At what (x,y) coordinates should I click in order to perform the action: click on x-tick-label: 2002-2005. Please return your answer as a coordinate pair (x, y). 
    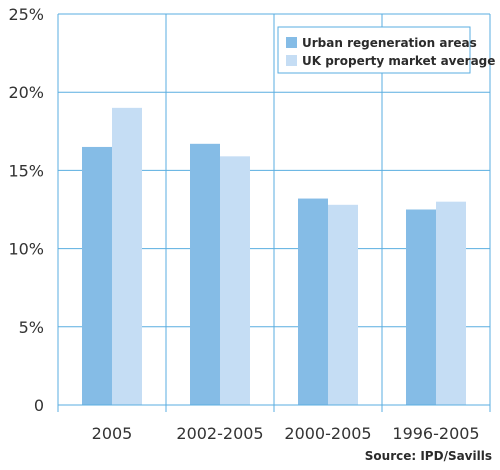
    Looking at the image, I should click on (219, 433).